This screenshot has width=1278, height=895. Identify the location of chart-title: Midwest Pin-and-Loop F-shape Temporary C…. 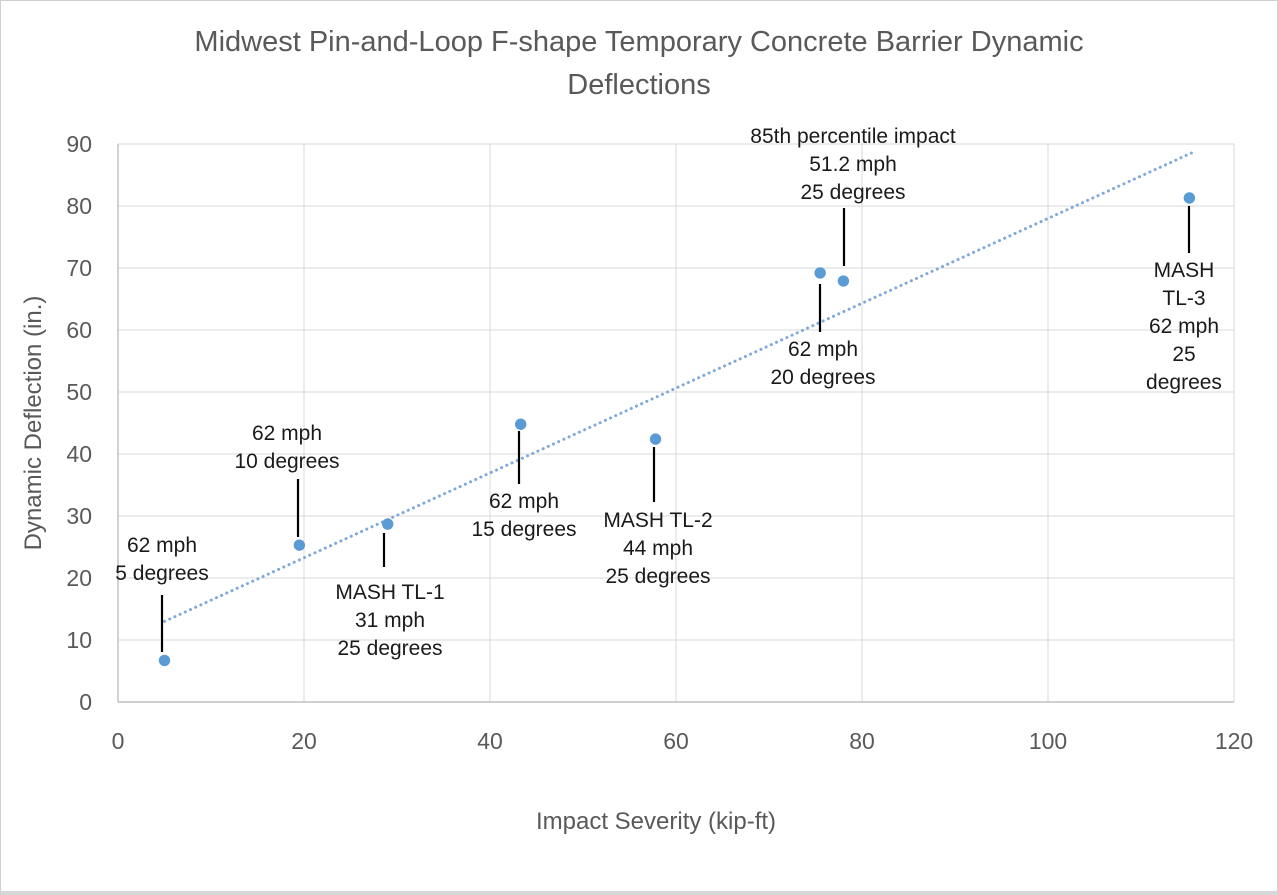
(639, 64).